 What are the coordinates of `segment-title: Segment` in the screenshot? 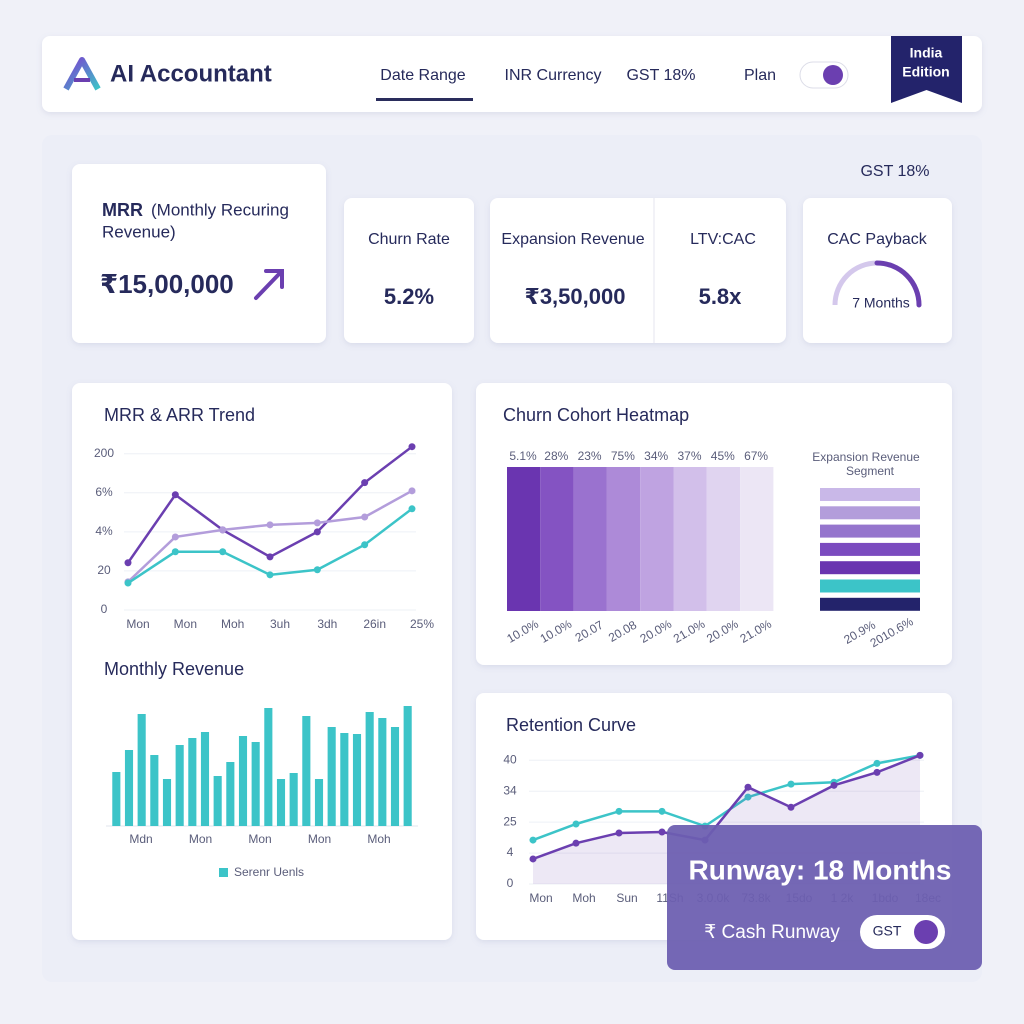 It's located at (870, 471).